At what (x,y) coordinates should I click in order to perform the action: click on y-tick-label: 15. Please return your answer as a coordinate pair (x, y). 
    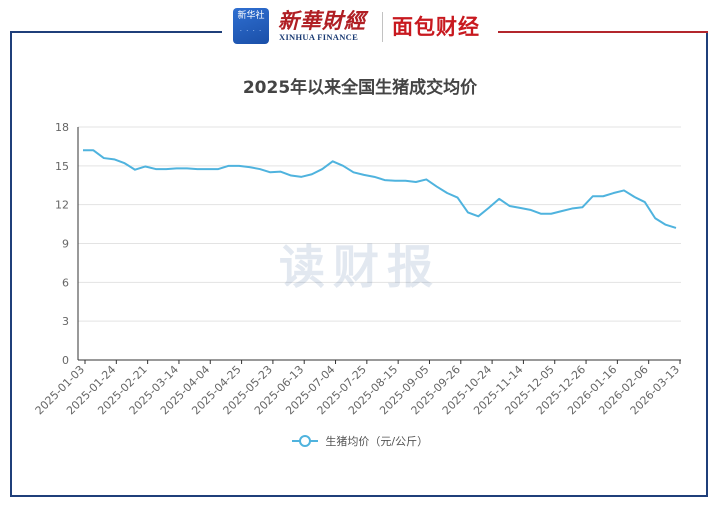
    Looking at the image, I should click on (62, 166).